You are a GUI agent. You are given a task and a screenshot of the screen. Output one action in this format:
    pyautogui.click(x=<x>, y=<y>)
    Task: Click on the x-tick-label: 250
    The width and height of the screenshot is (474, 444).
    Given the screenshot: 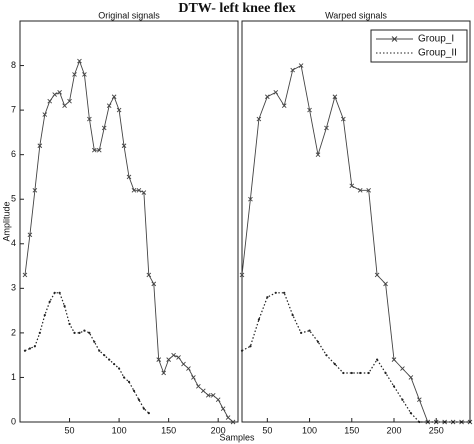 What is the action you would take?
    pyautogui.click(x=436, y=430)
    